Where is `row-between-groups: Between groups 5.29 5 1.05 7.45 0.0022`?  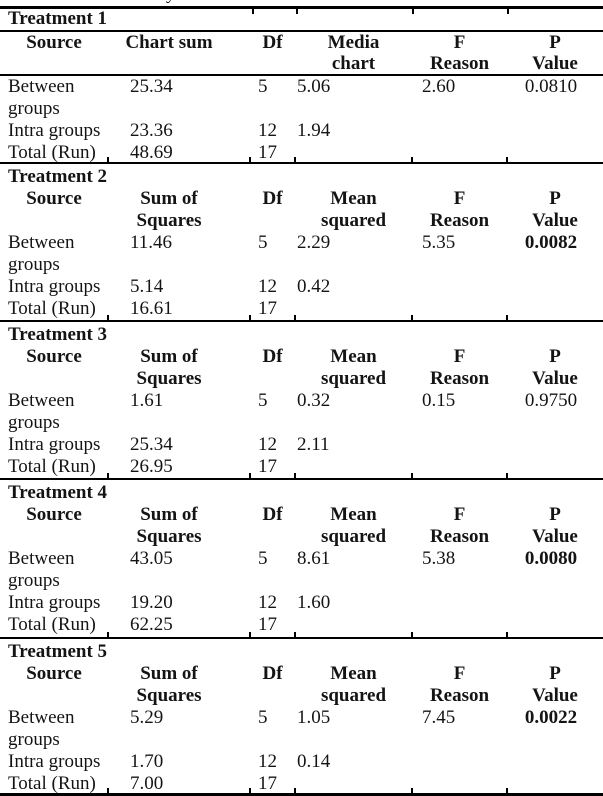
row-between-groups: Between groups 5.29 5 1.05 7.45 0.0022 is located at coordinates (301, 729).